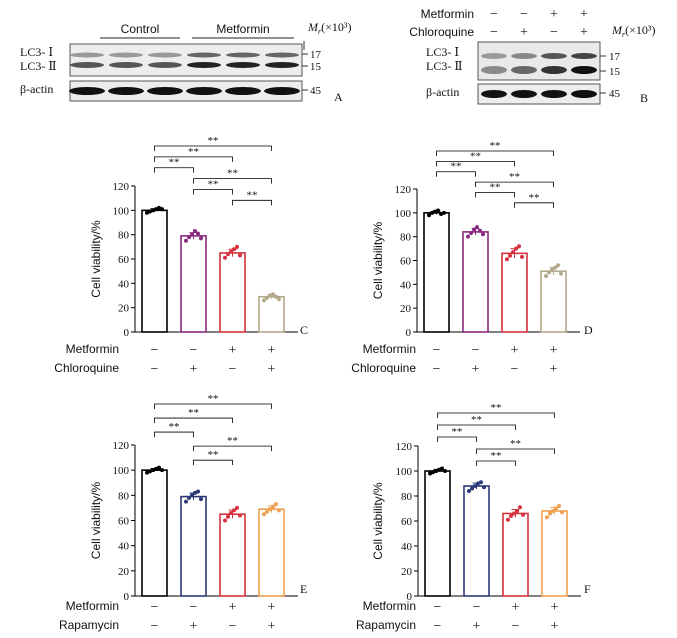 This screenshot has width=677, height=638. What do you see at coordinates (304, 330) in the screenshot?
I see `panel-letter: C` at bounding box center [304, 330].